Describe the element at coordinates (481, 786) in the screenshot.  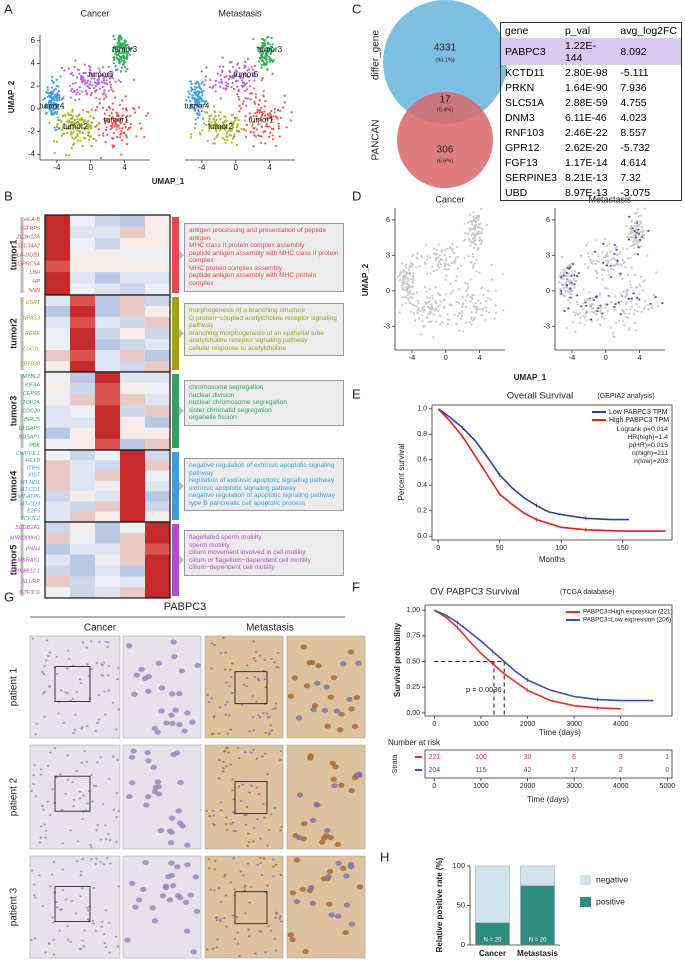
I see `x-tick-label: 1000` at that location.